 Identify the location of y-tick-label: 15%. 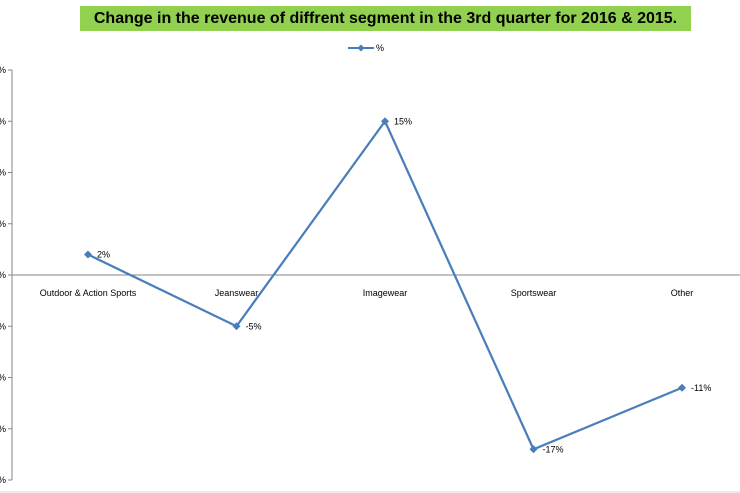
(3, 121).